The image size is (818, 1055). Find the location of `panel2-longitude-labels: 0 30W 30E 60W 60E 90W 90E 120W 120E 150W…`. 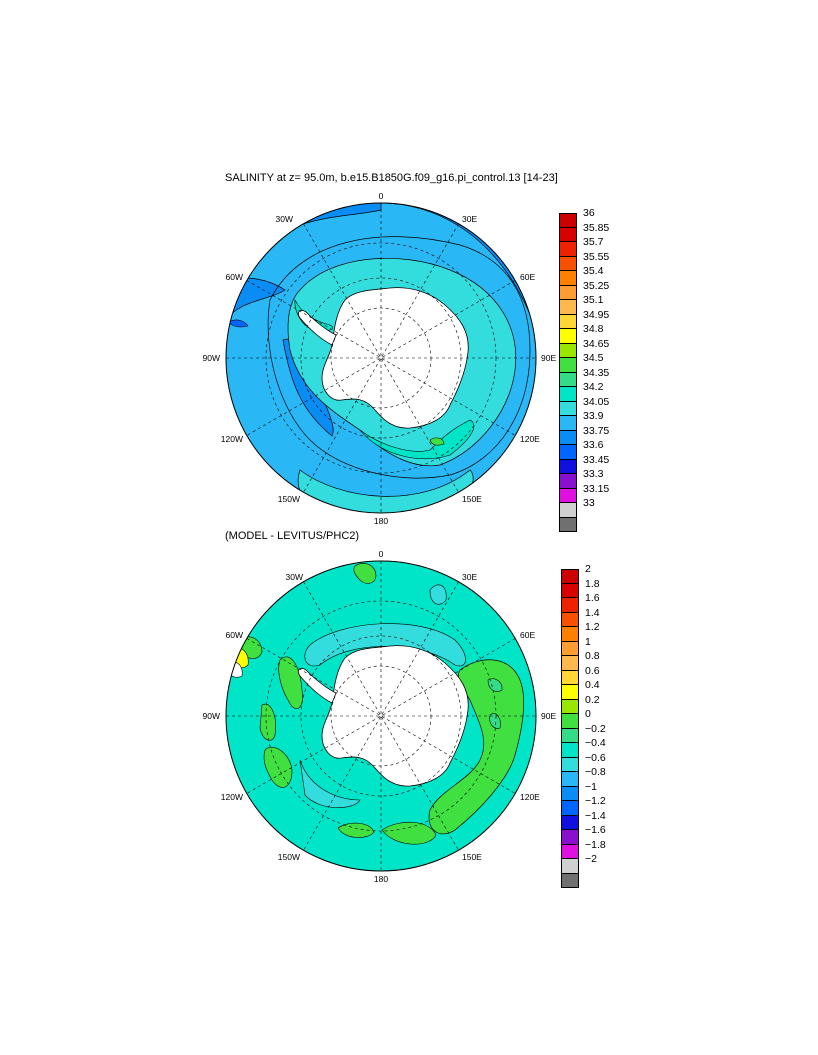

panel2-longitude-labels: 0 30W 30E 60W 60E 90W 90E 120W 120E 150W… is located at coordinates (380, 716).